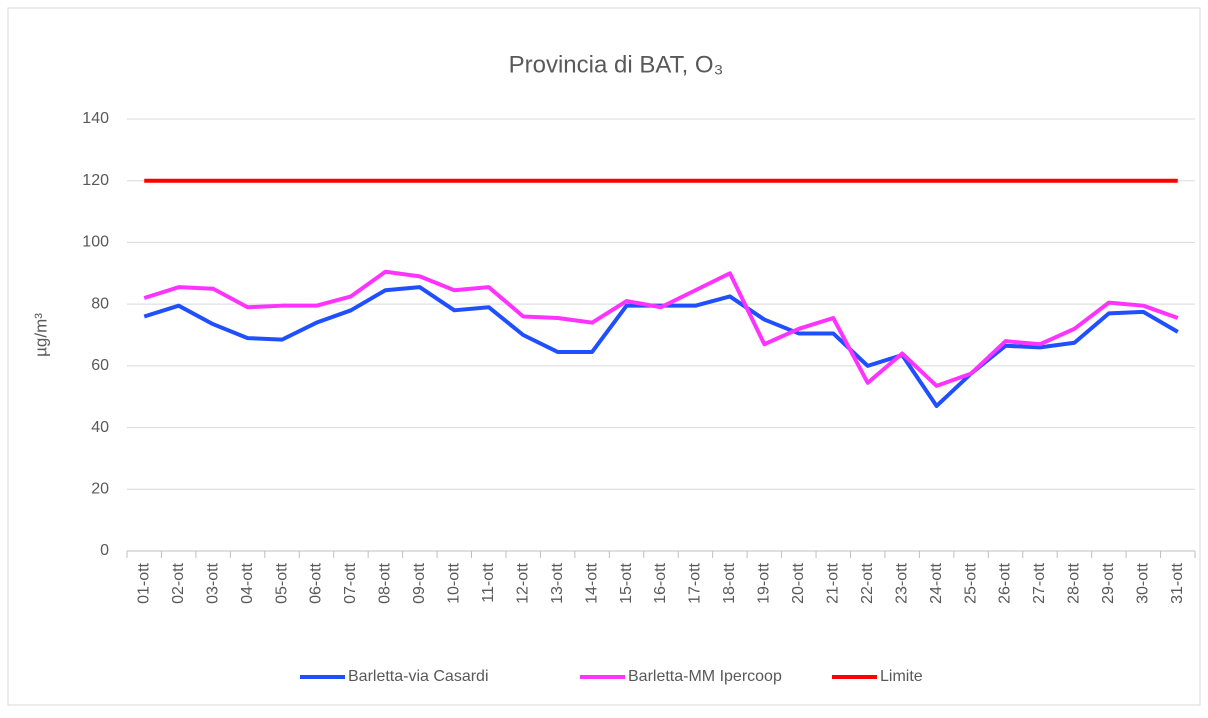 The image size is (1208, 718). I want to click on y-tick-label: 100, so click(95, 242).